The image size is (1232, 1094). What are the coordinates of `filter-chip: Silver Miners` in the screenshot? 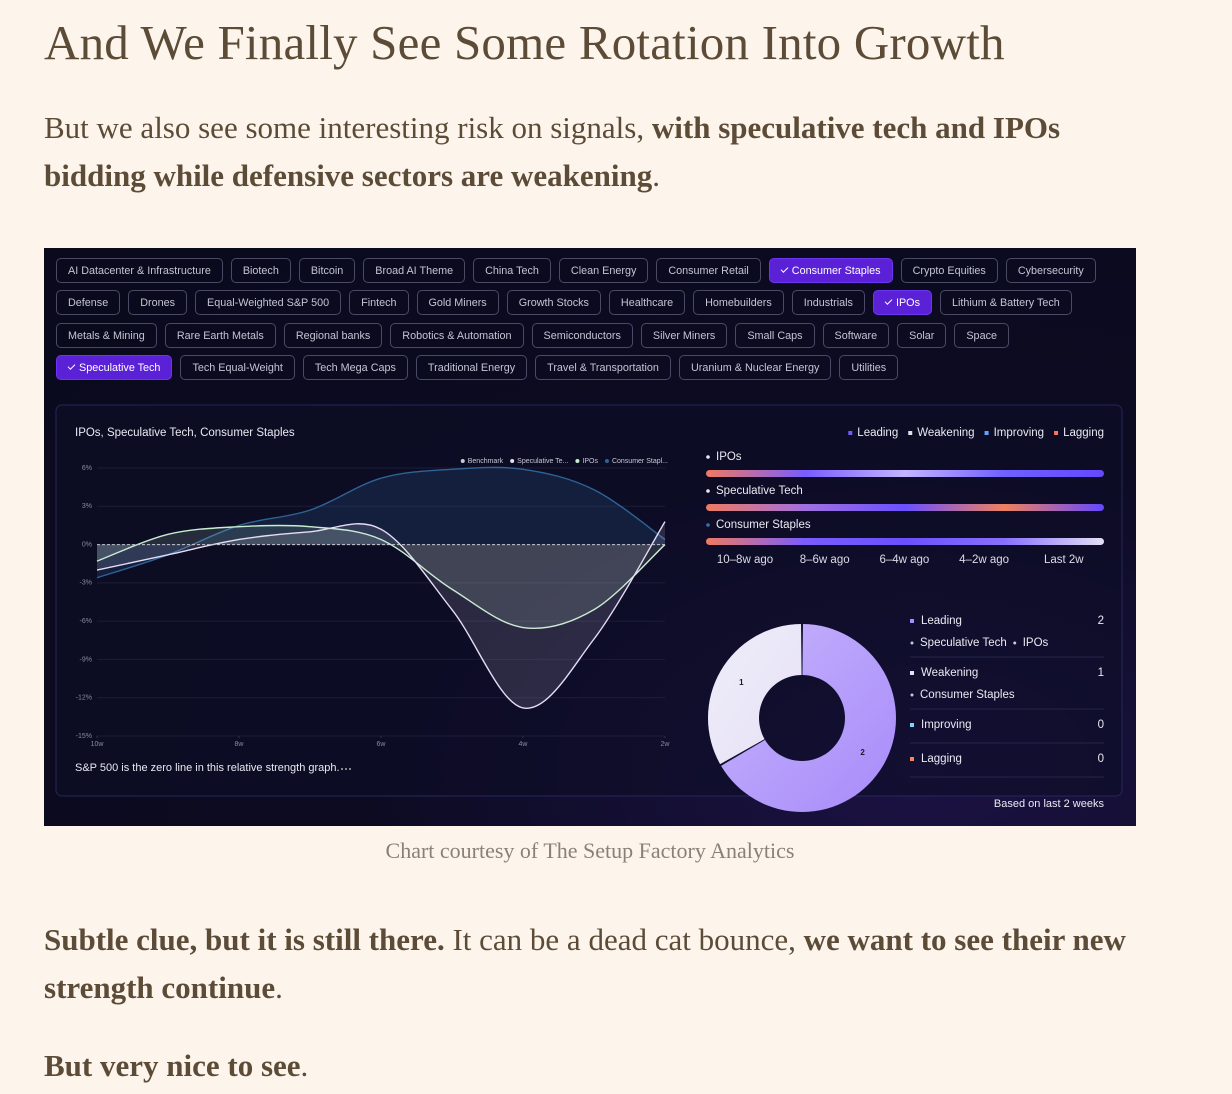 It's located at (684, 335).